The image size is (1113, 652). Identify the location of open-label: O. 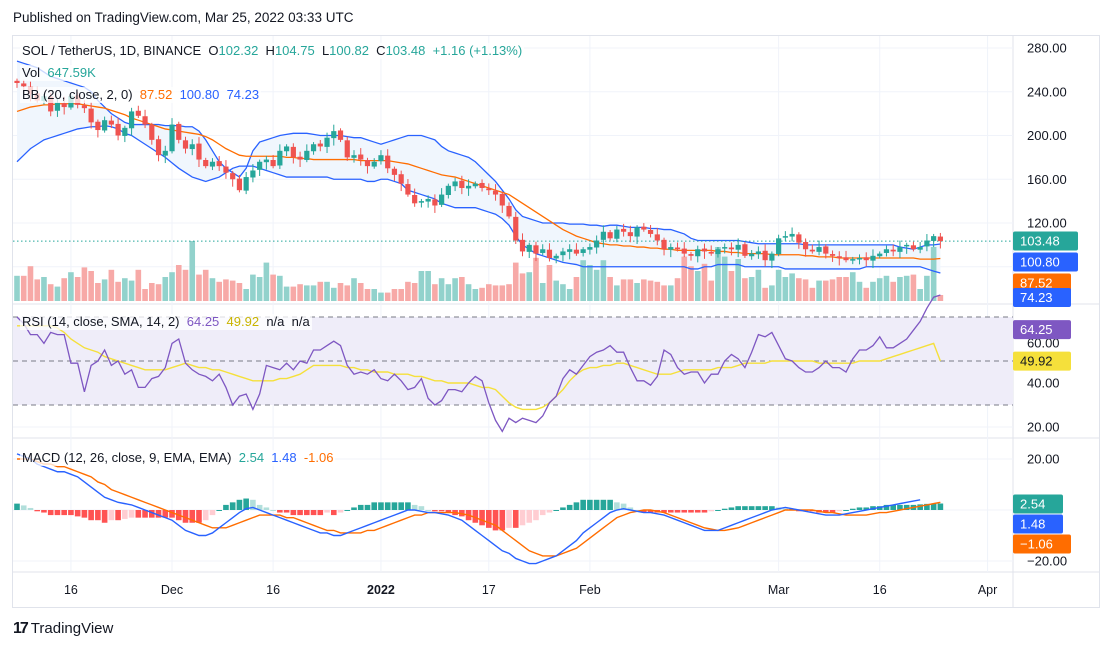
(213, 50).